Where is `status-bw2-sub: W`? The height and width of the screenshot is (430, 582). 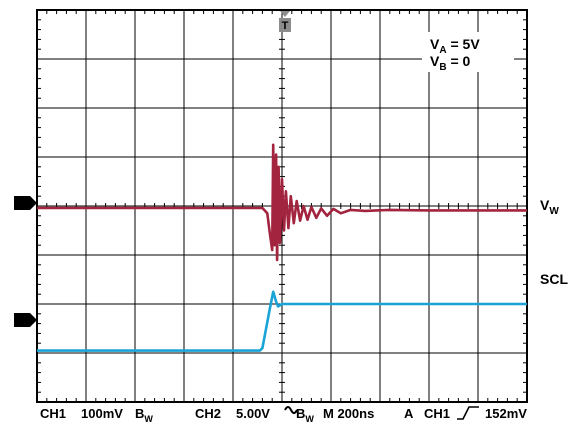
status-bw2-sub: W is located at coordinates (309, 419).